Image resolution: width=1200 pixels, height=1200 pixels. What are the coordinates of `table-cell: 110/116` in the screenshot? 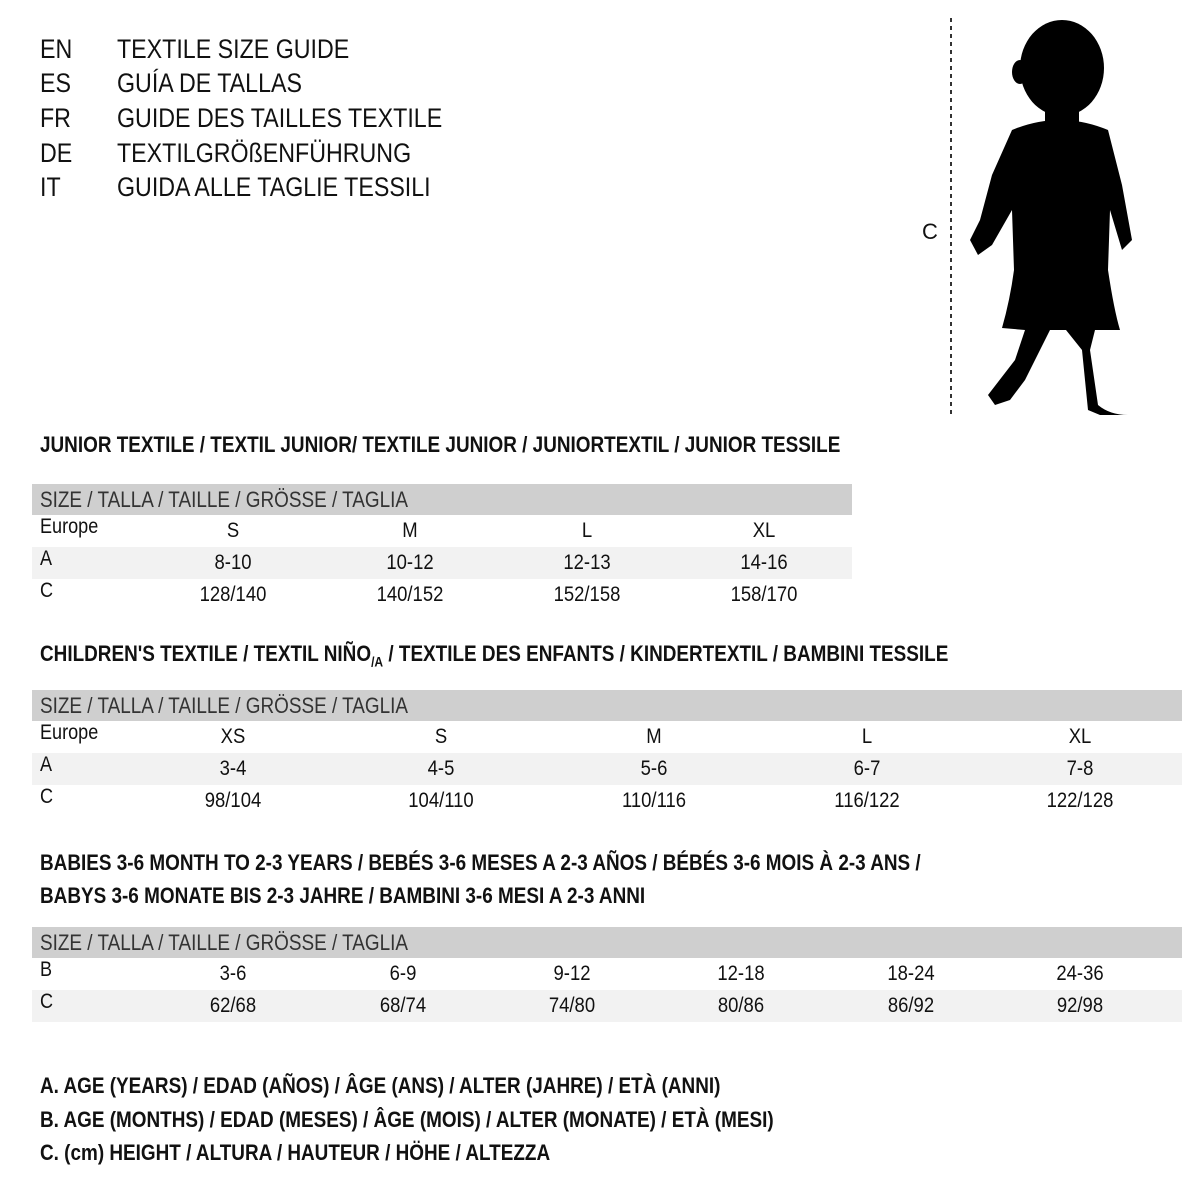 It's located at (654, 800).